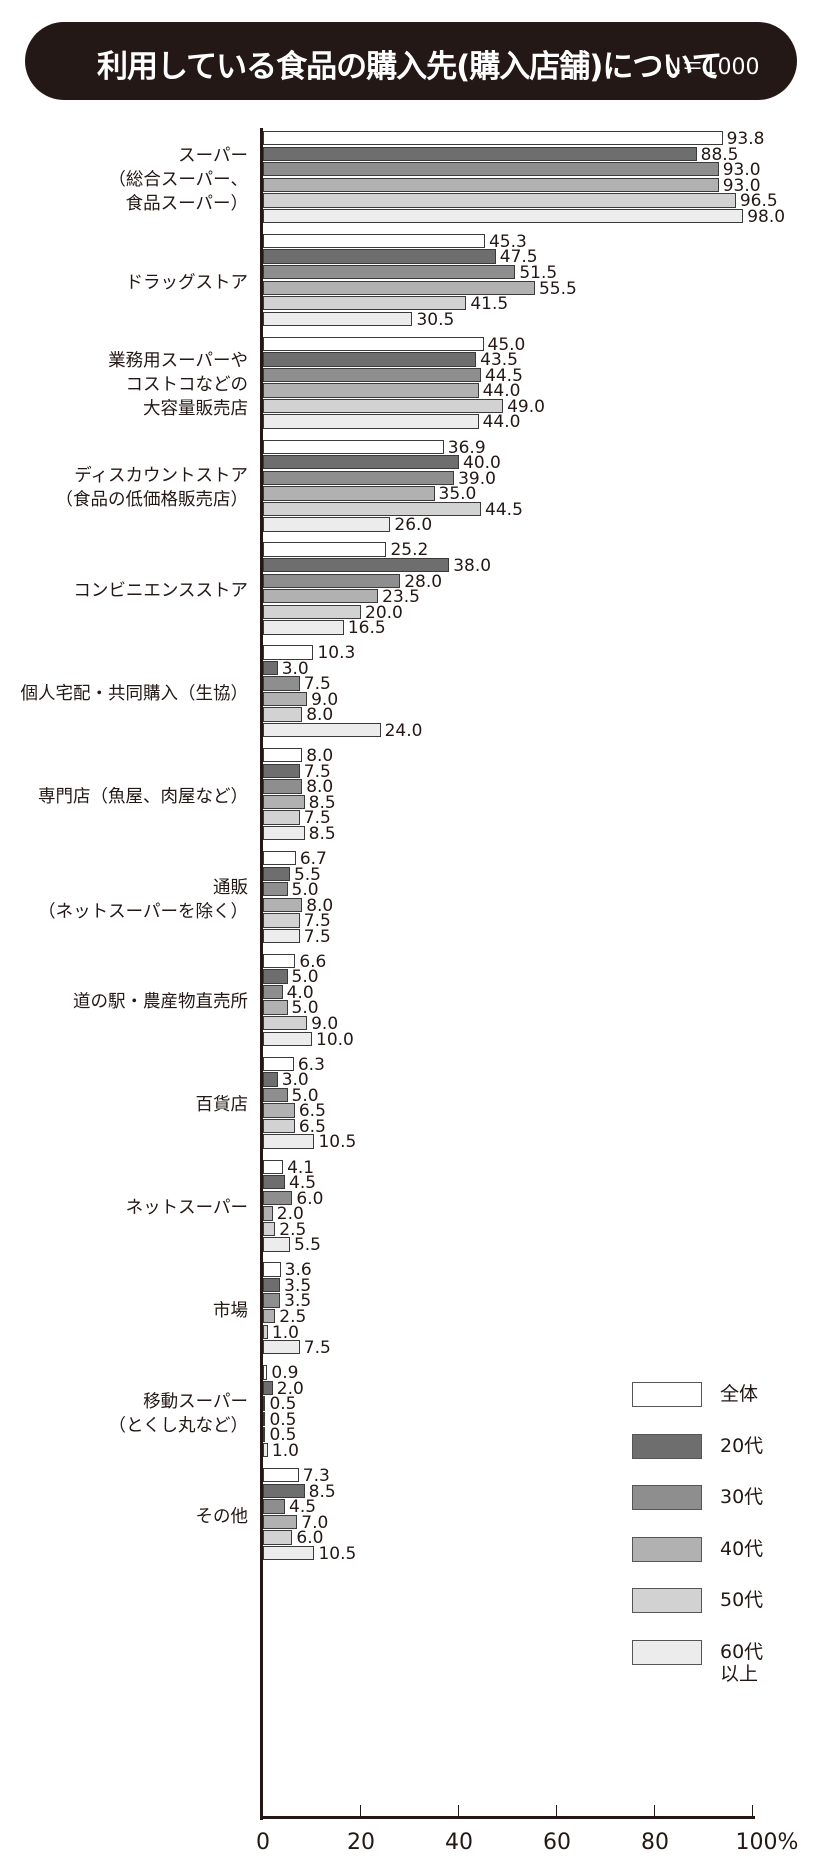  I want to click on value-label: 49.0, so click(526, 406).